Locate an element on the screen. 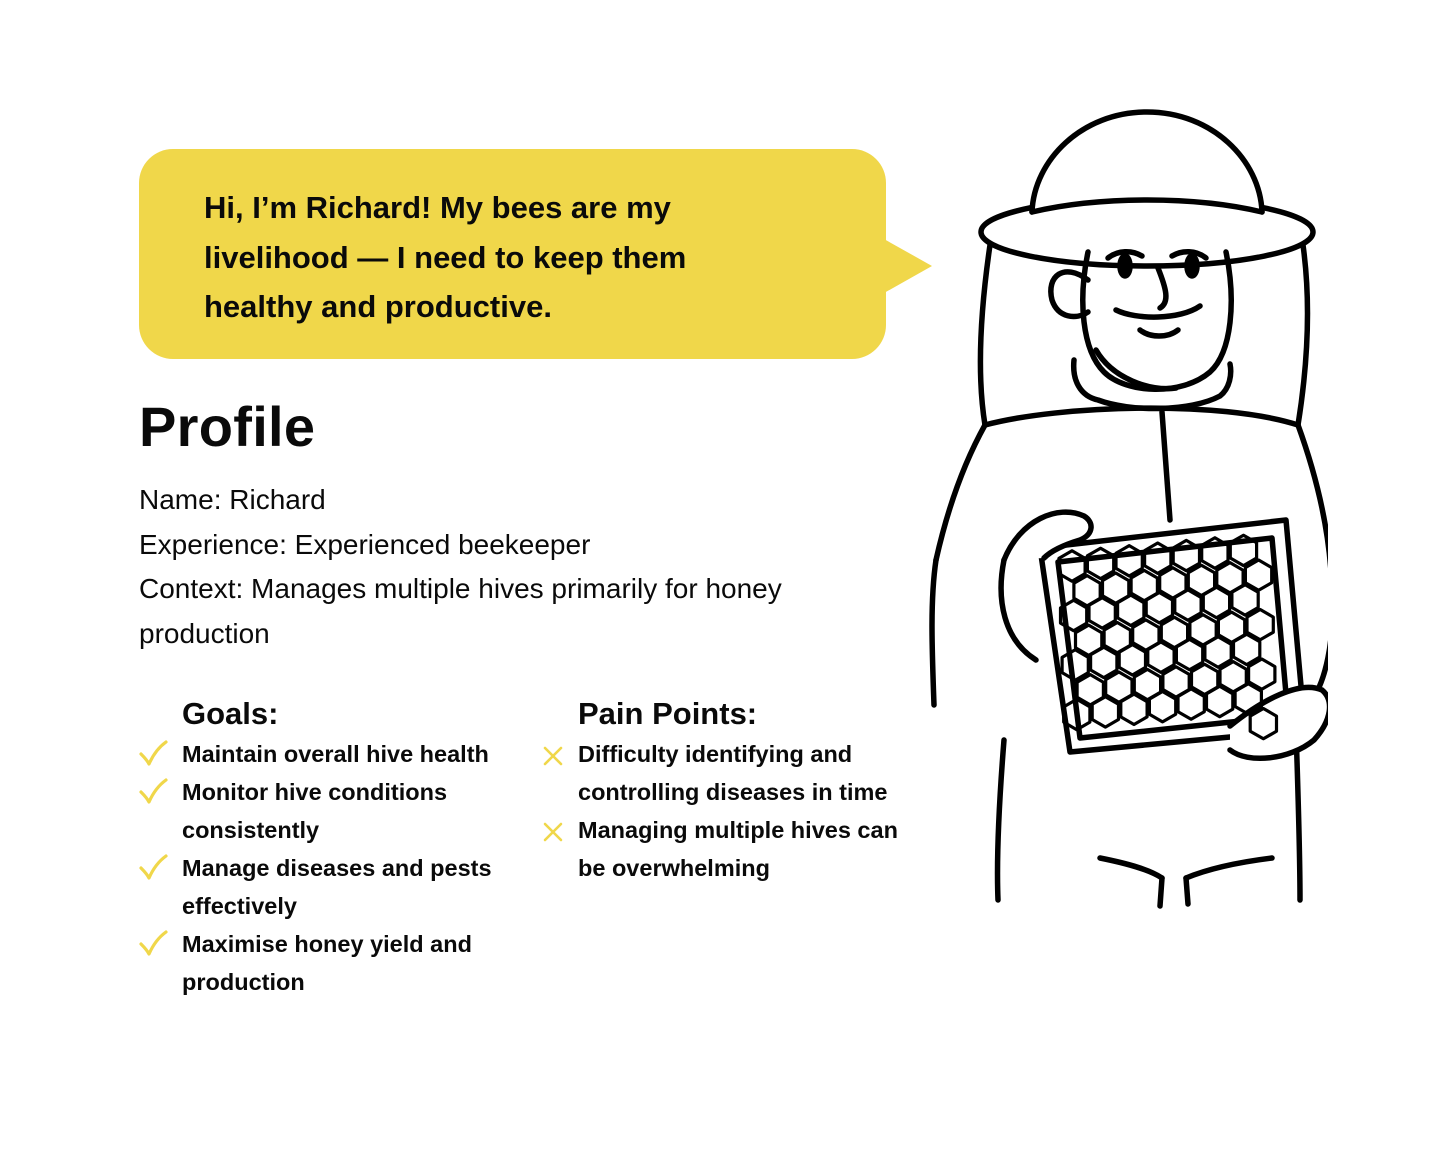 The height and width of the screenshot is (1156, 1440). goal-item: Maintain overall hive health is located at coordinates (333, 754).